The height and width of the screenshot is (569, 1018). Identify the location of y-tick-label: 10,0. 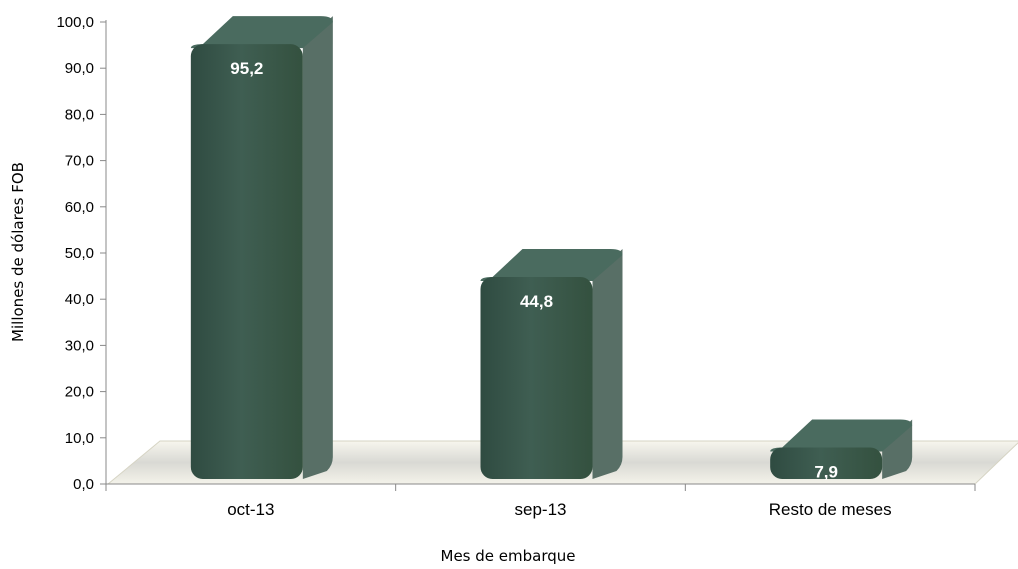
(79, 438).